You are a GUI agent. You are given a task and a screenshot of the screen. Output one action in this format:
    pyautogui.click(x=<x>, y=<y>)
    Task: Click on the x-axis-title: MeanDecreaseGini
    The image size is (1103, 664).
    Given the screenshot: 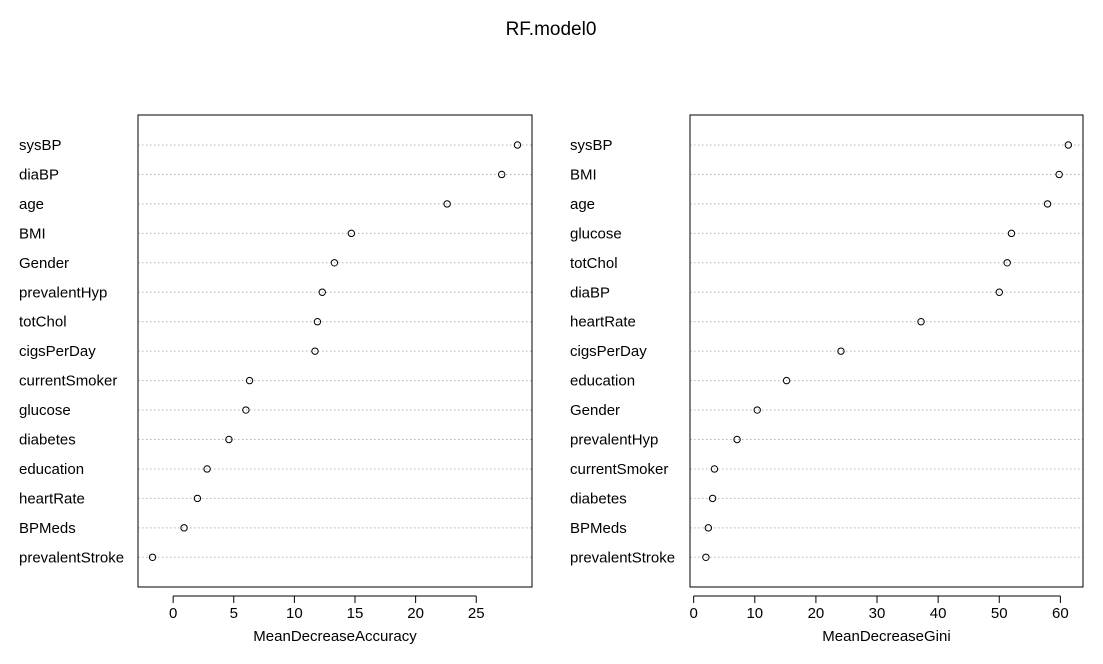 What is the action you would take?
    pyautogui.click(x=886, y=636)
    